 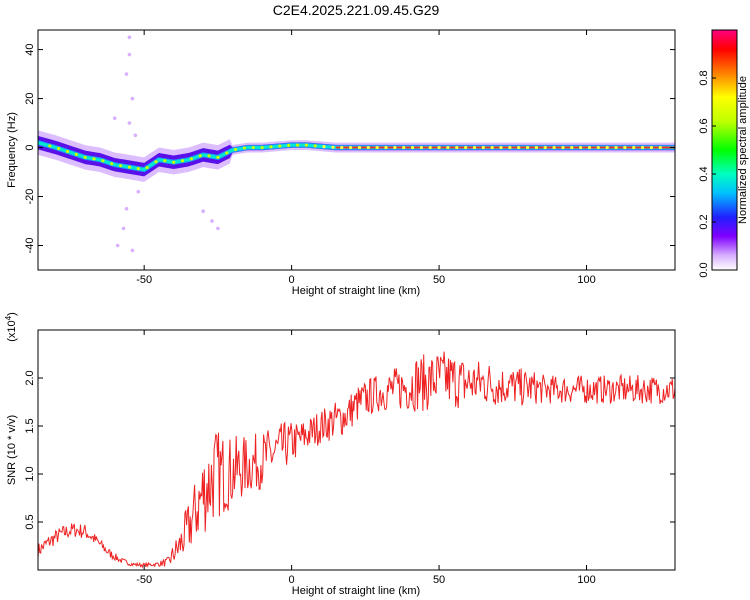 I want to click on spectrogram-xtick-label-0: -50, so click(x=144, y=280).